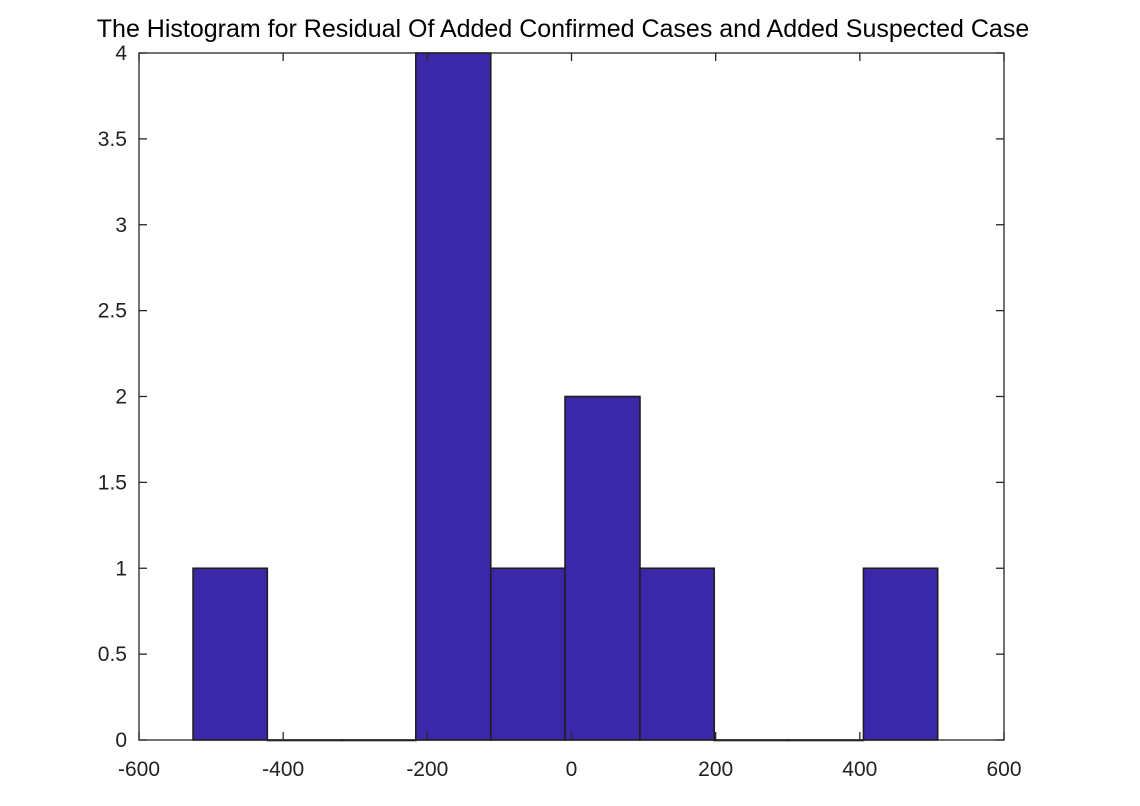  Describe the element at coordinates (283, 769) in the screenshot. I see `x-tick-label: -400` at that location.